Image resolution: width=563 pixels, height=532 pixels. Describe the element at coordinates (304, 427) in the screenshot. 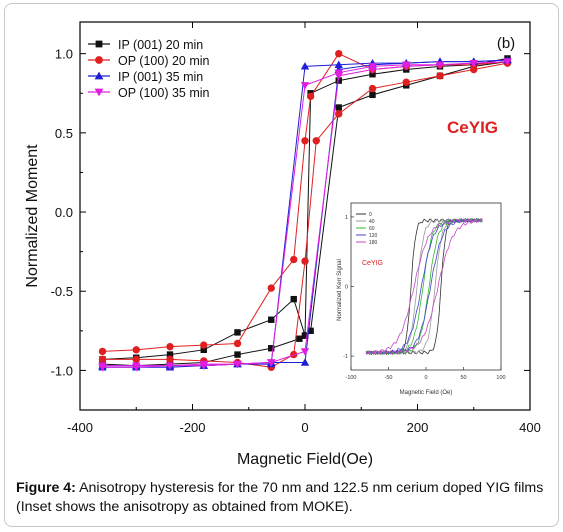

I see `x-tick-label: 0` at that location.